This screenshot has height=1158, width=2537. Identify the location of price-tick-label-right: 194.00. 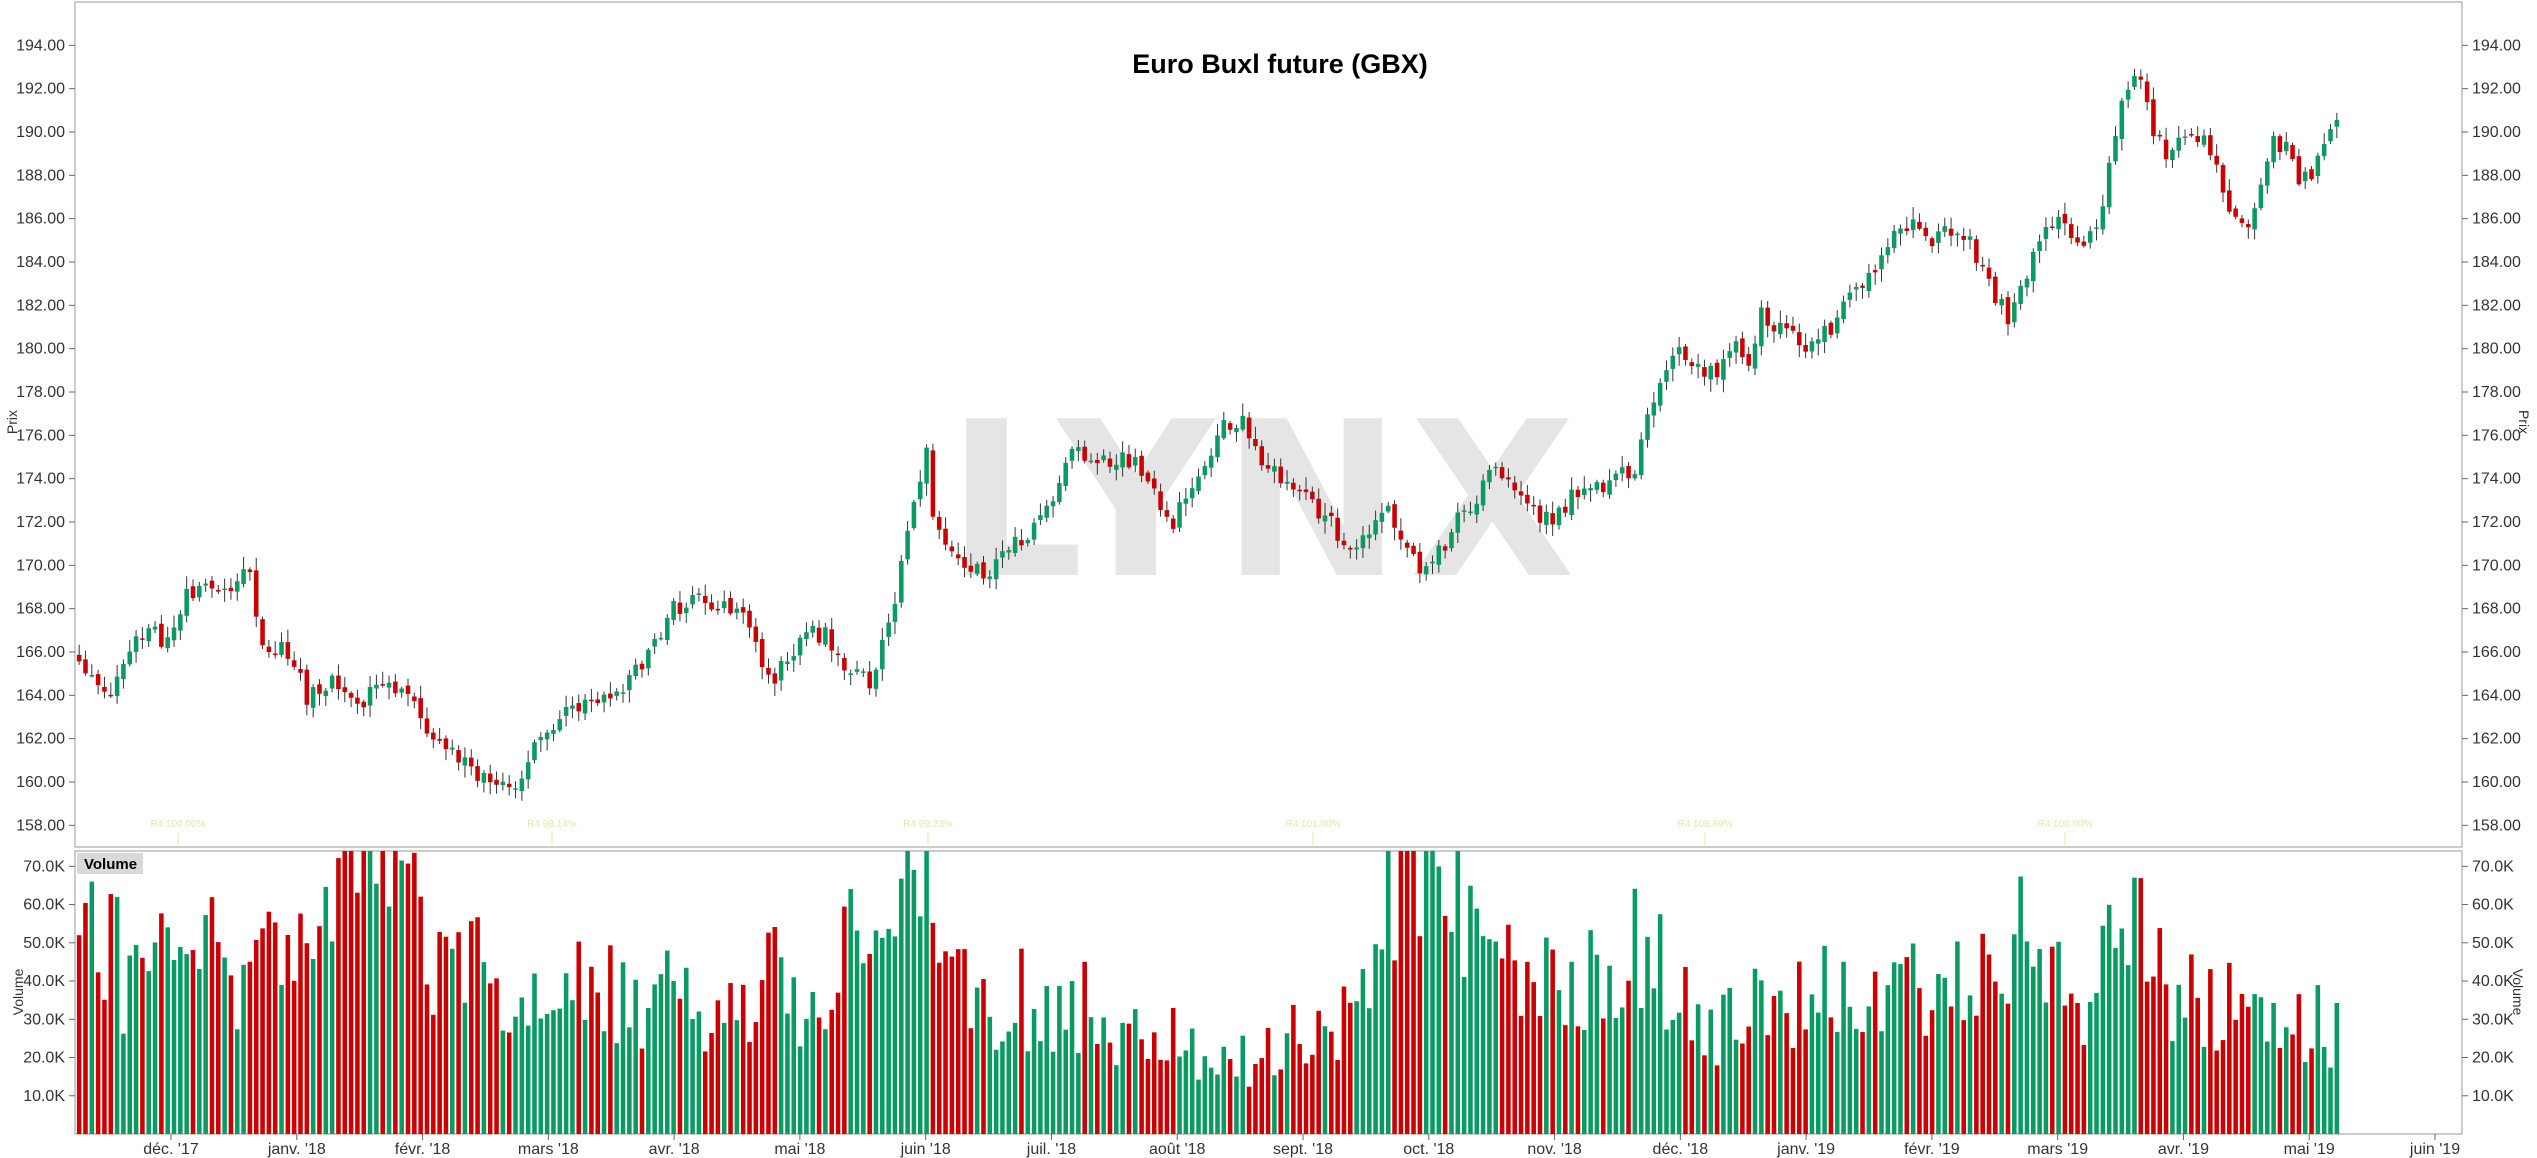
(2496, 45).